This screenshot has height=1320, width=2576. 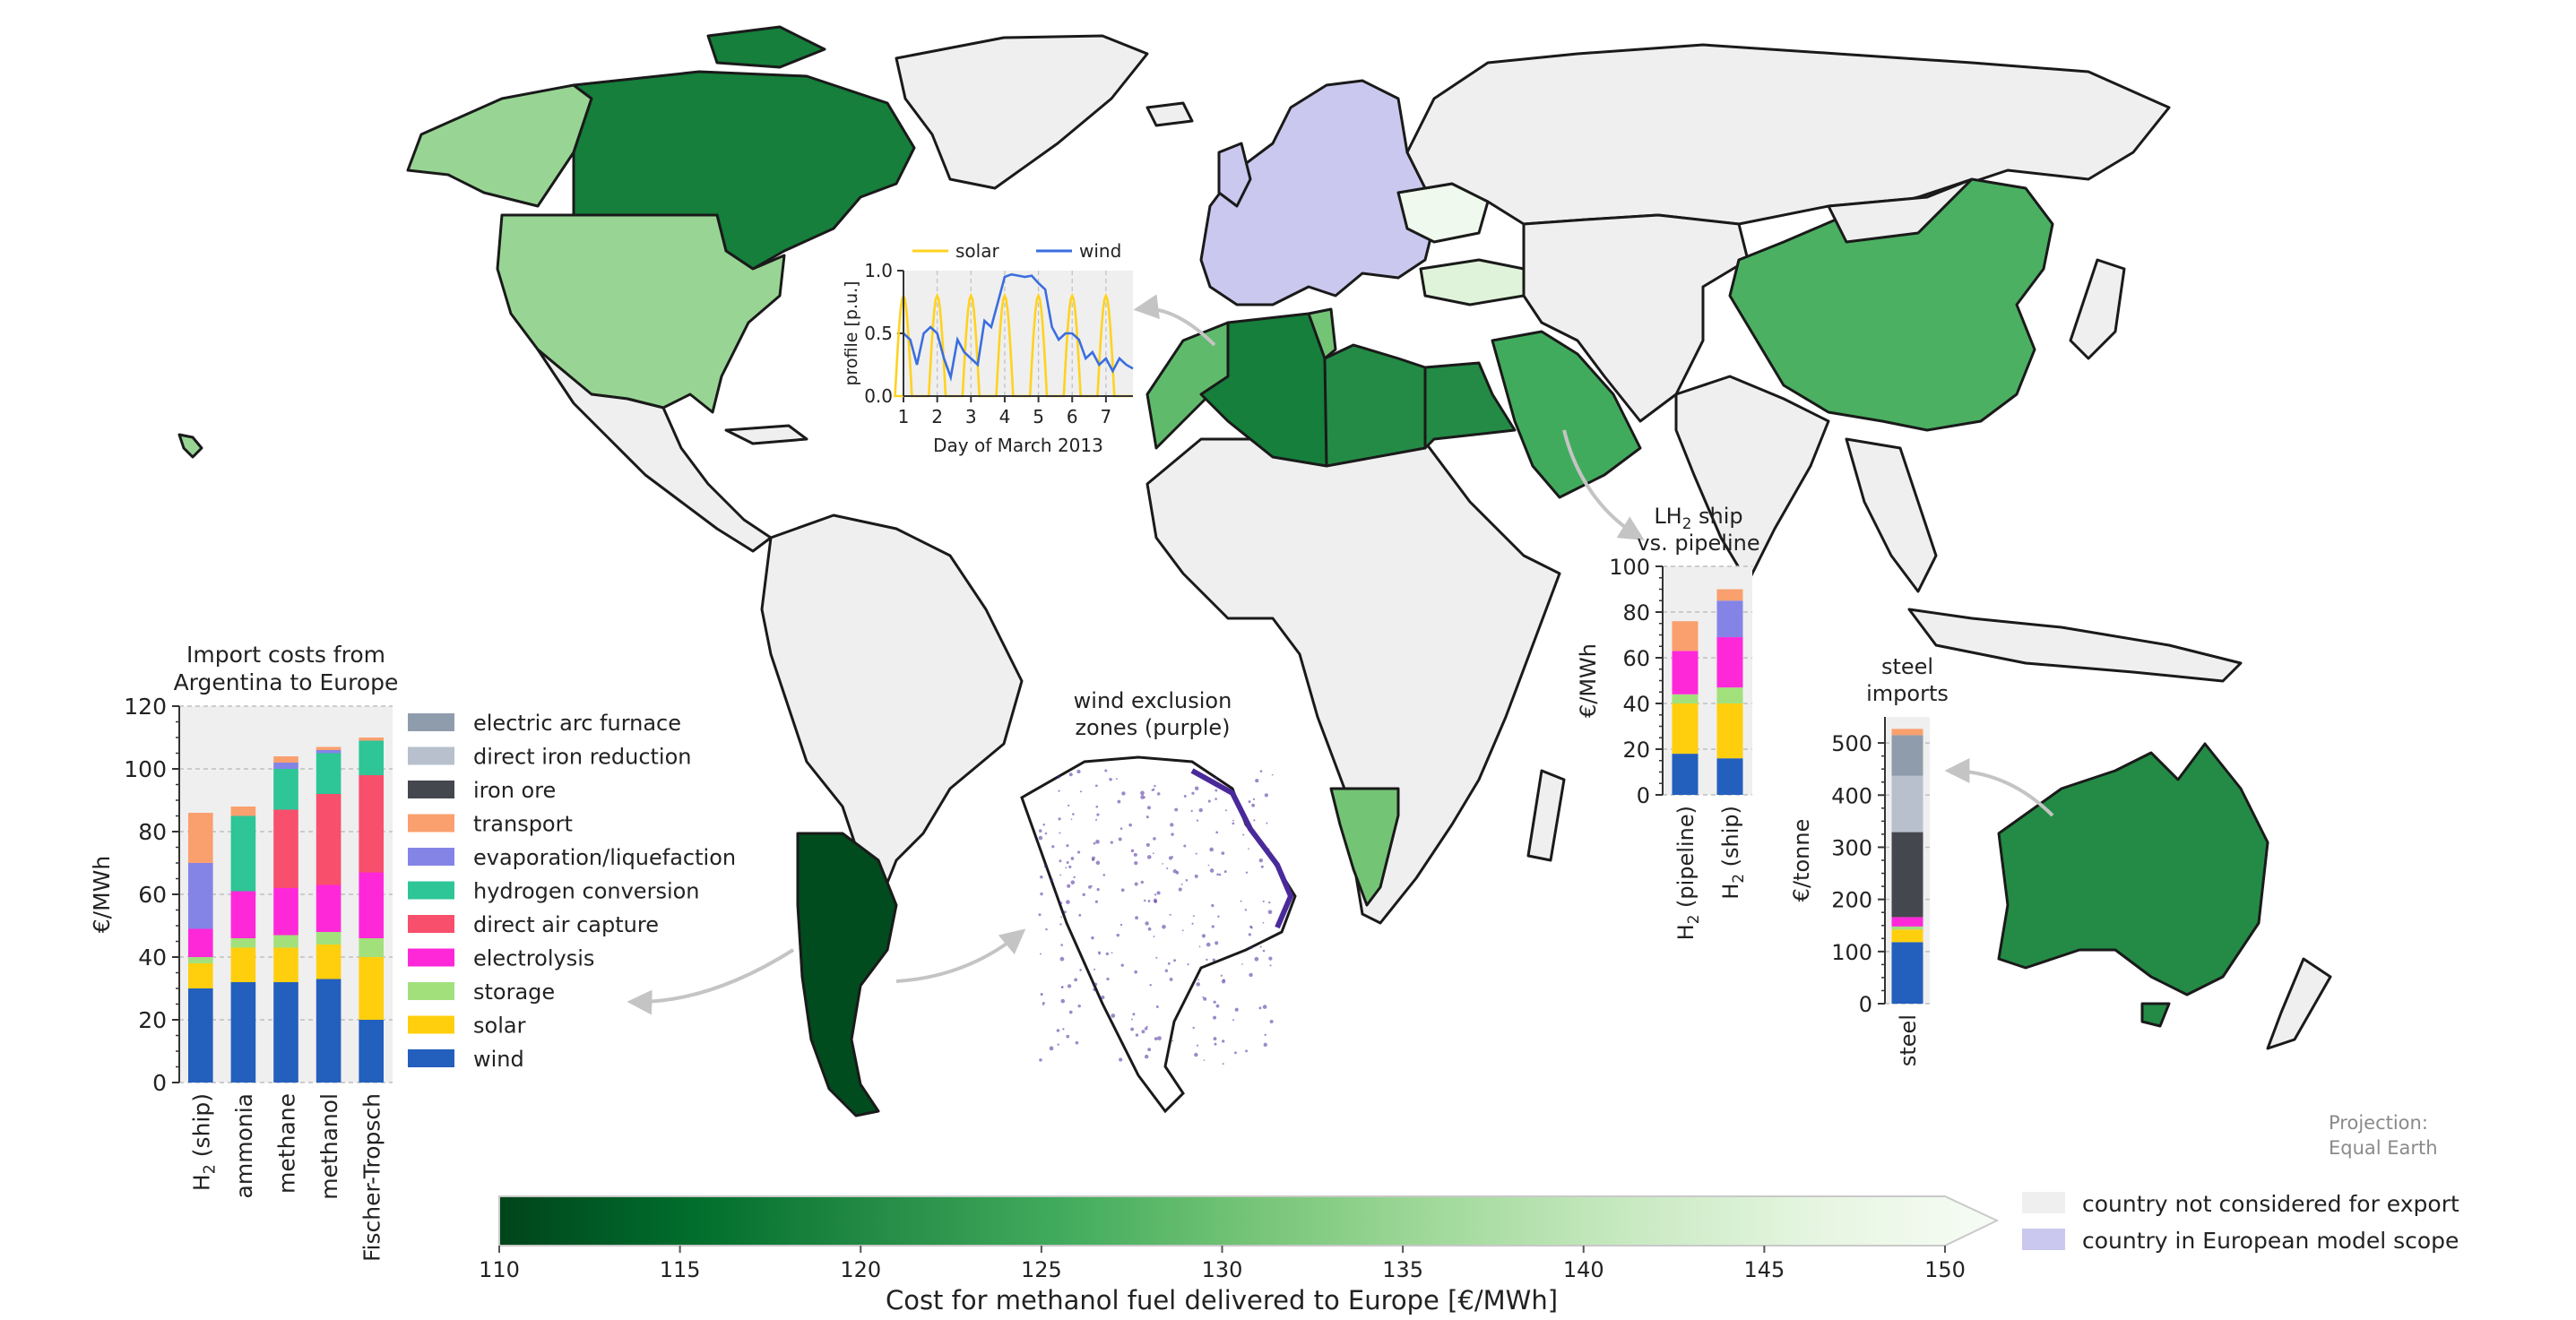 I want to click on country-libya, so click(x=1375, y=405).